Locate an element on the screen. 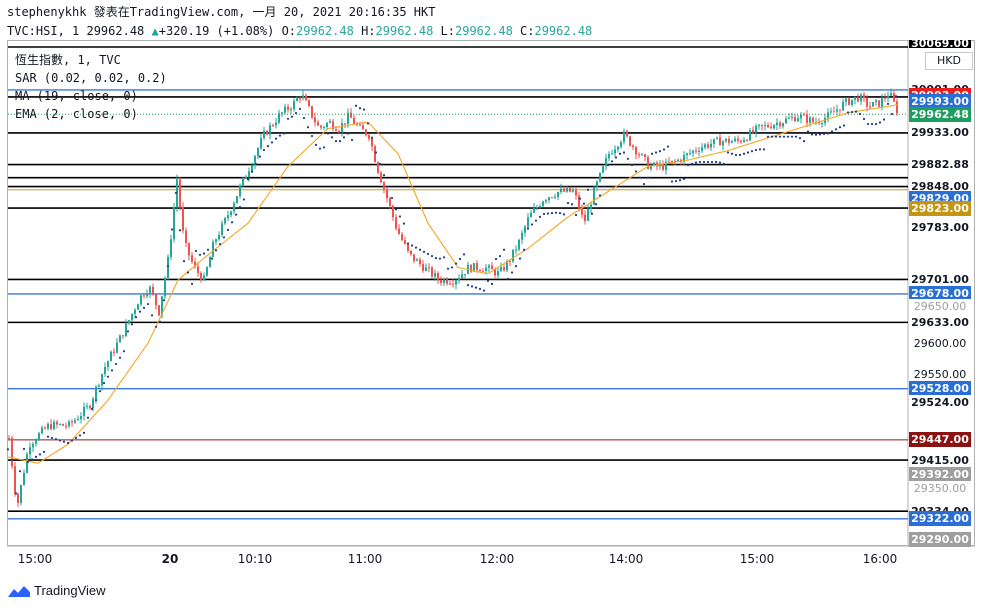  time-label: 20 is located at coordinates (170, 559).